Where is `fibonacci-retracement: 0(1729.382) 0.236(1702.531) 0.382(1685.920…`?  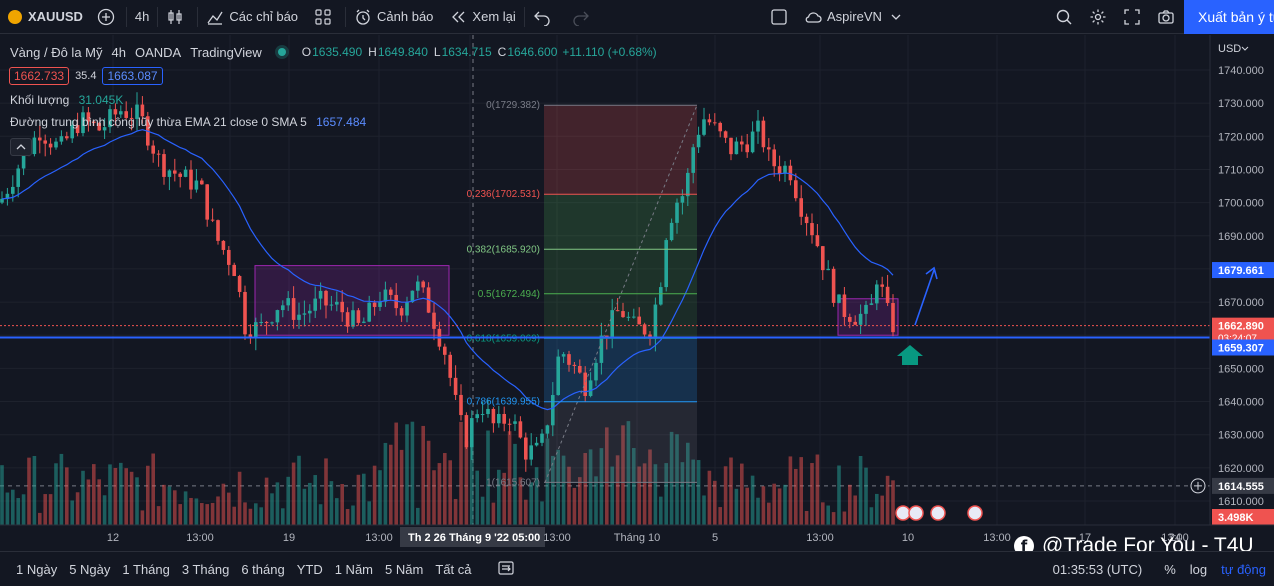 fibonacci-retracement: 0(1729.382) 0.236(1702.531) 0.382(1685.920… is located at coordinates (582, 294).